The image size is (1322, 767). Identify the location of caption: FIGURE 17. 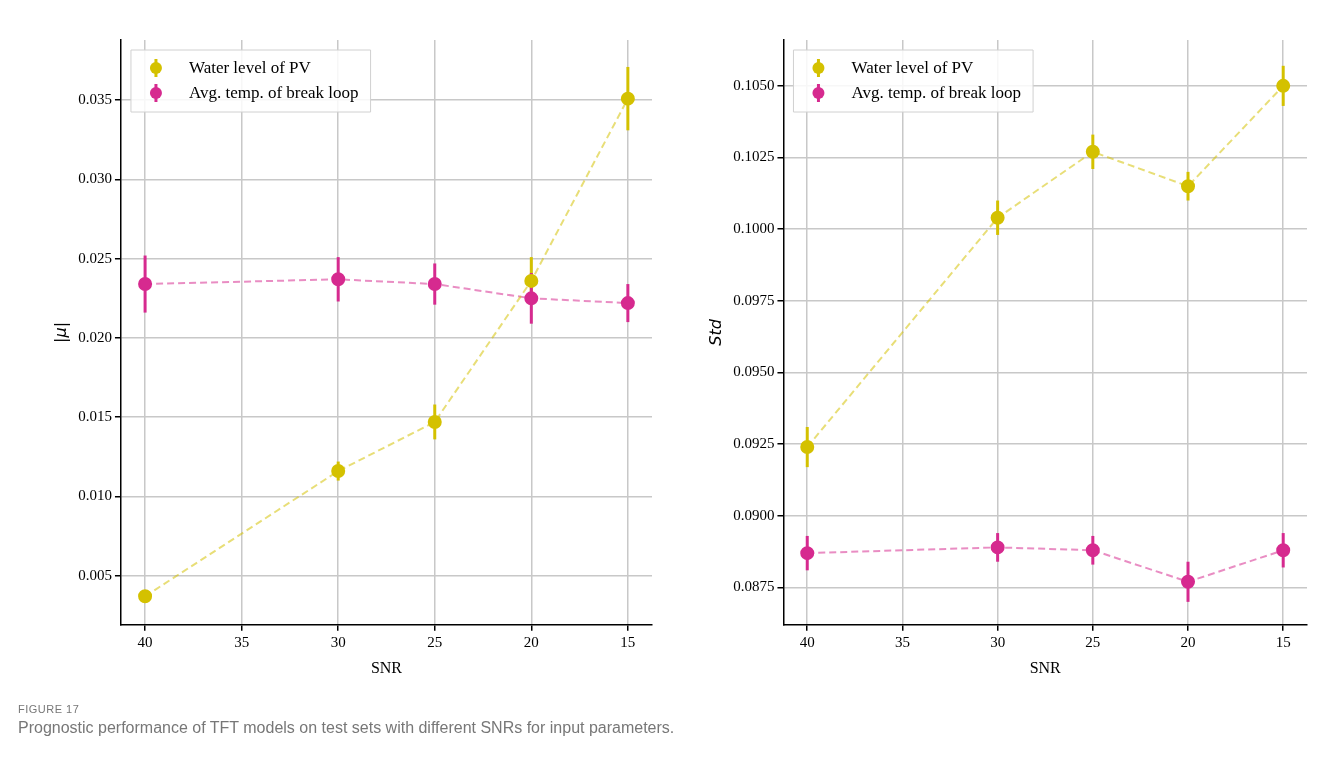
(49, 709).